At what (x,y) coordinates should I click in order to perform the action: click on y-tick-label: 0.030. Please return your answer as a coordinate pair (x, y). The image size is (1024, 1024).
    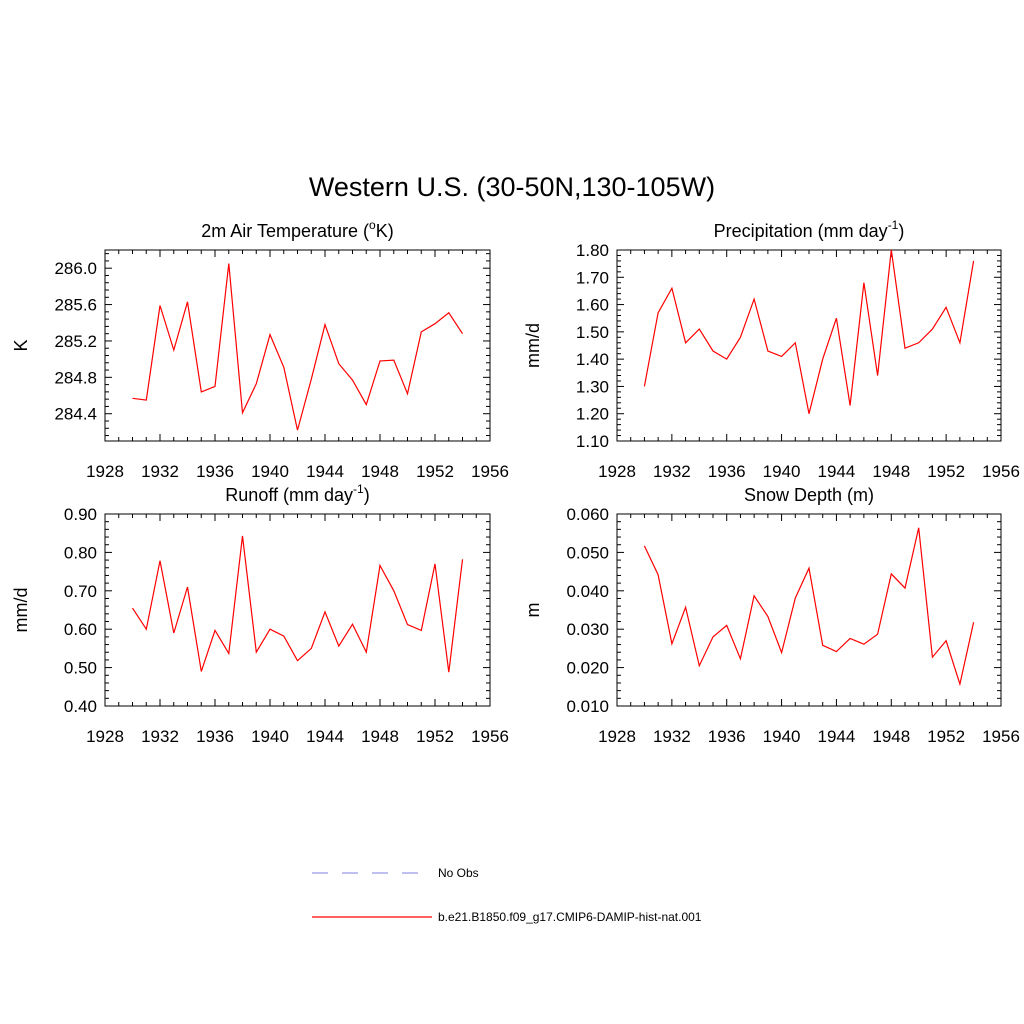
    Looking at the image, I should click on (587, 629).